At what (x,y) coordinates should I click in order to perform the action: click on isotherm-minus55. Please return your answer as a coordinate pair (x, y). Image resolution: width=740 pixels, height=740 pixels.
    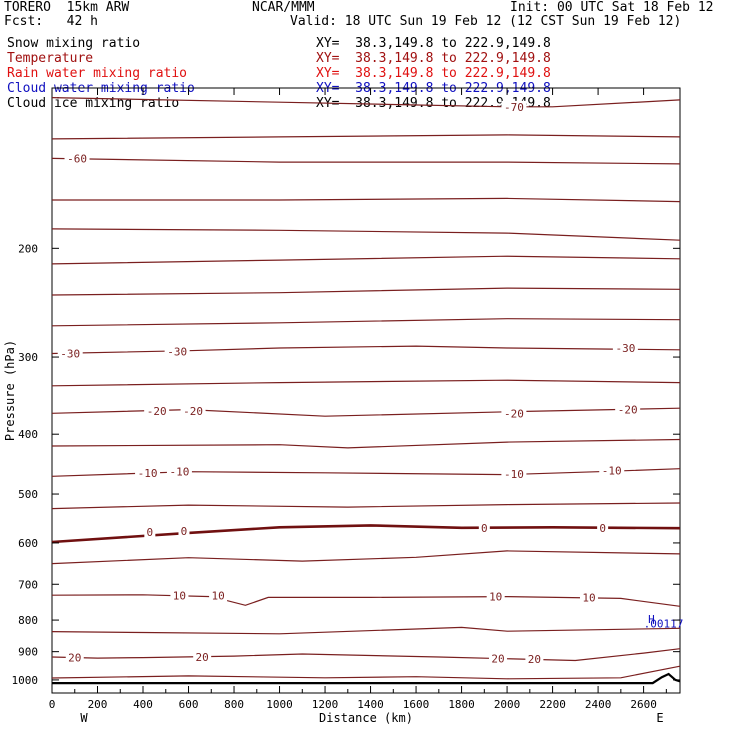
    Looking at the image, I should click on (366, 200).